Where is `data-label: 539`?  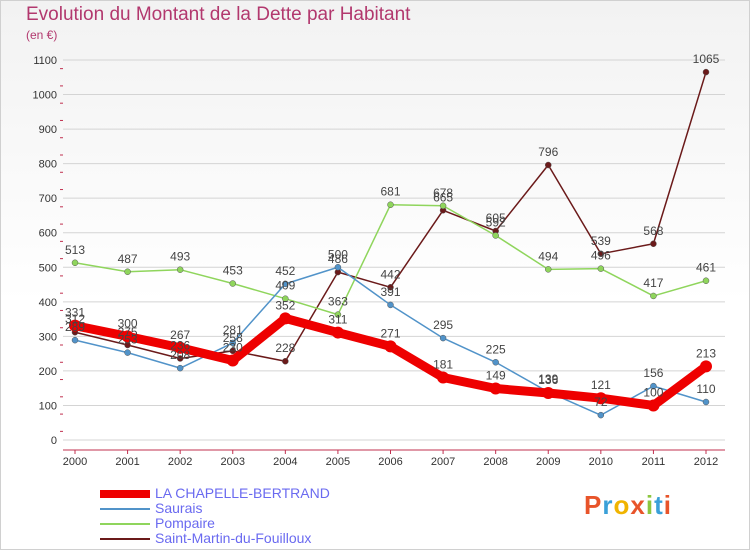
data-label: 539 is located at coordinates (601, 241).